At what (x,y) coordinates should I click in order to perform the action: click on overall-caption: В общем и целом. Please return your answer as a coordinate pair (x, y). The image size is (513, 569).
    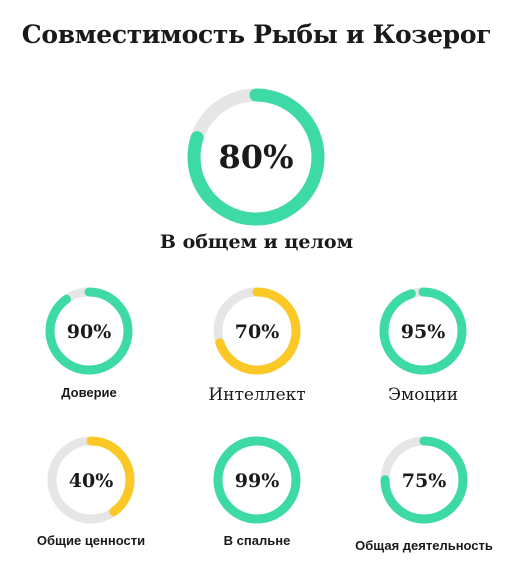
    Looking at the image, I should click on (256, 242).